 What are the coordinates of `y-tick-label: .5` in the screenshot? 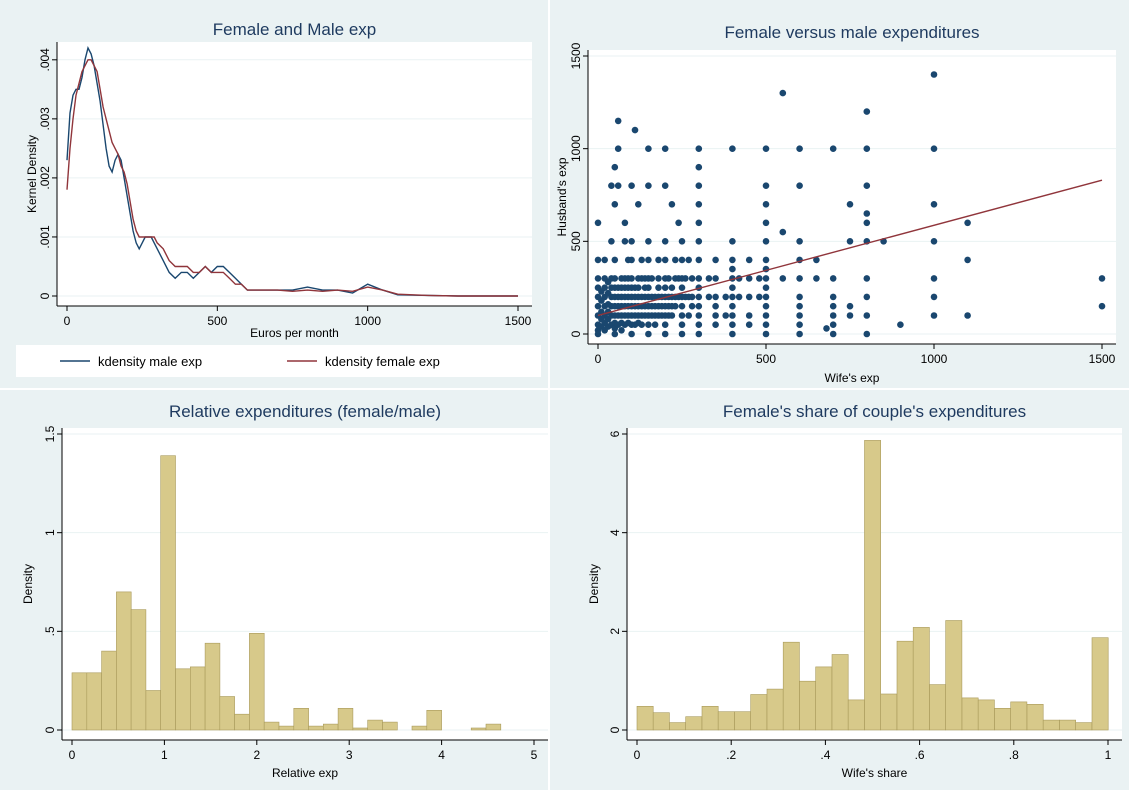 It's located at (50, 631).